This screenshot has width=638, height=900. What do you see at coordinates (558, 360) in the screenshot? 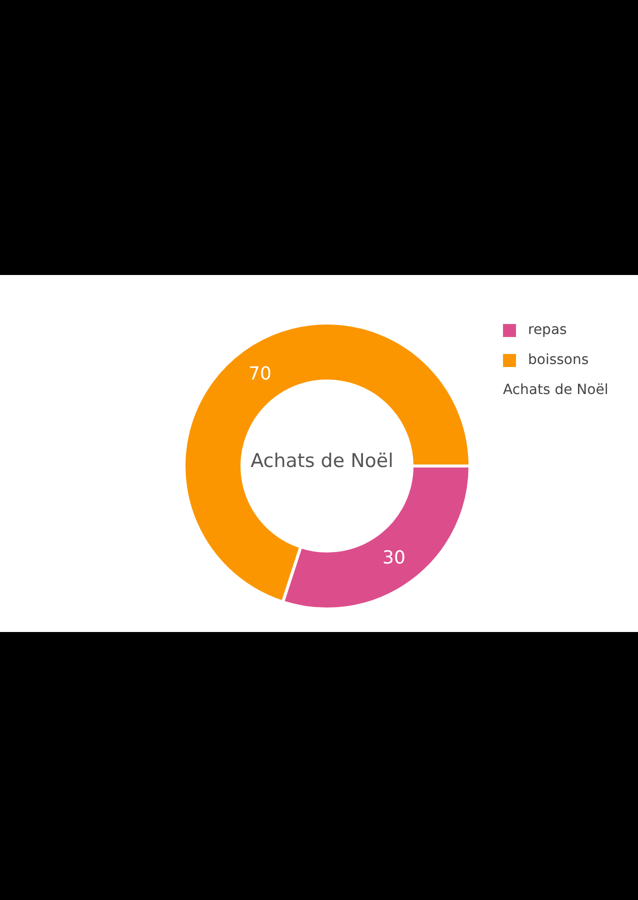
I see `legend-label: boissons` at bounding box center [558, 360].